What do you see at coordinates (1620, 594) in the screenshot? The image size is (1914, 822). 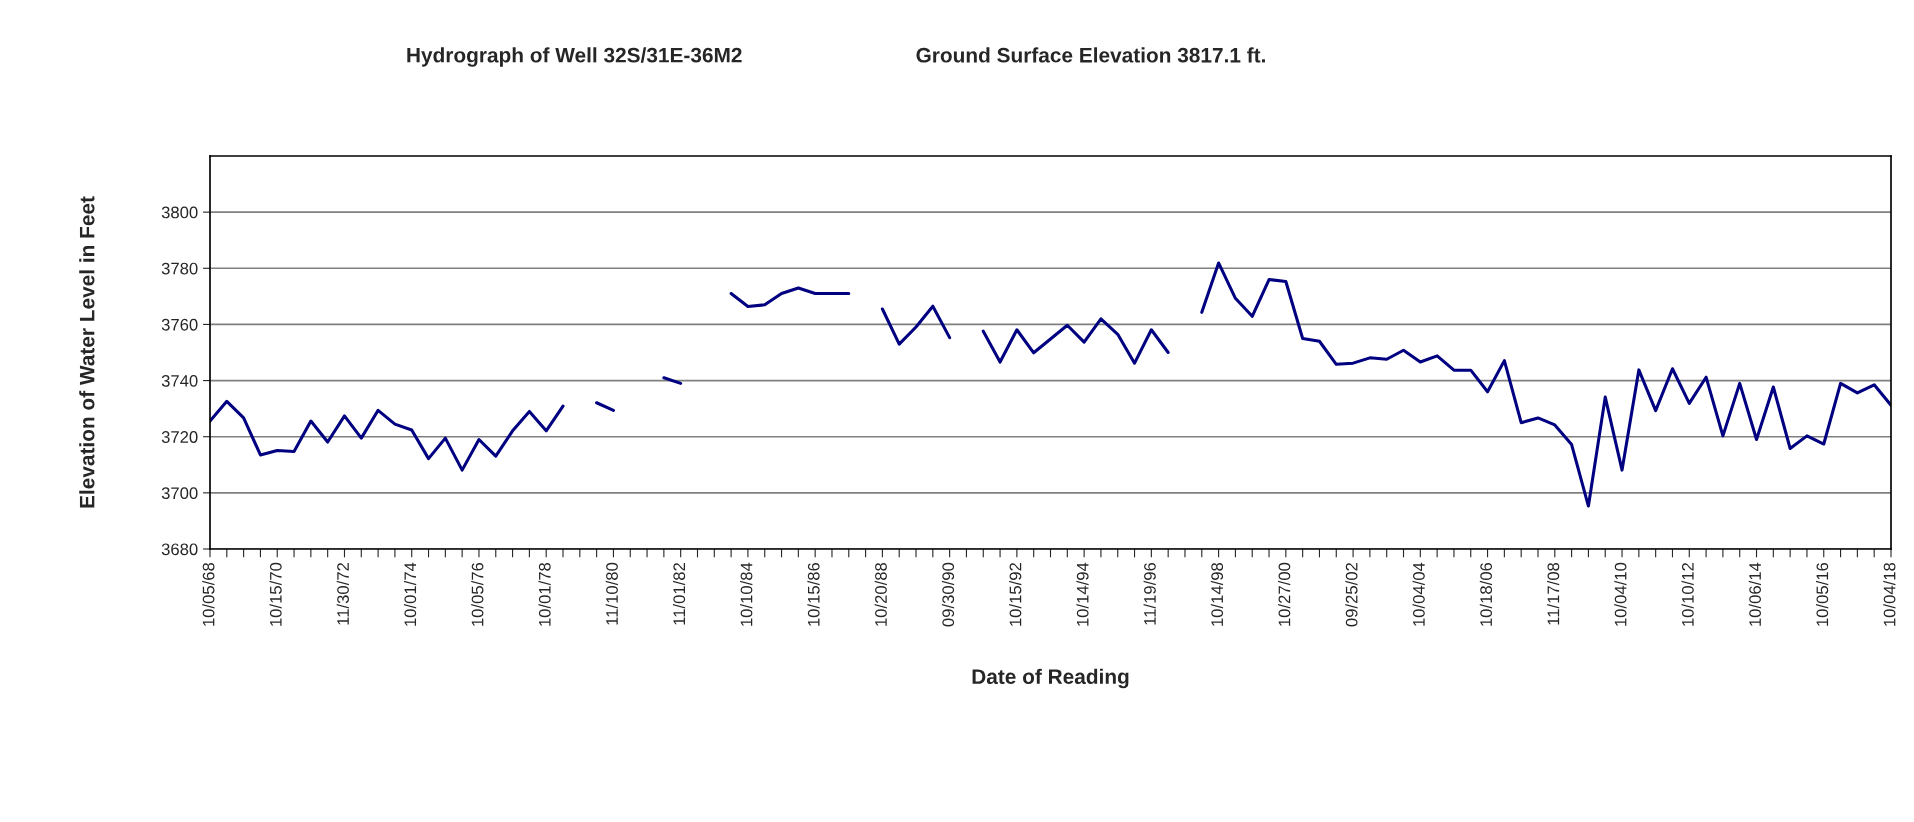 I see `x-tick-label: 10/04/10` at bounding box center [1620, 594].